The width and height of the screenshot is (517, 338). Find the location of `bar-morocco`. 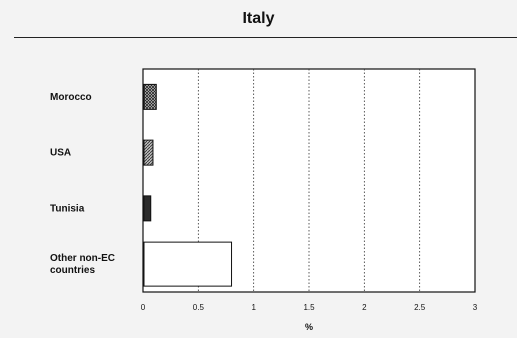

bar-morocco is located at coordinates (150, 96).